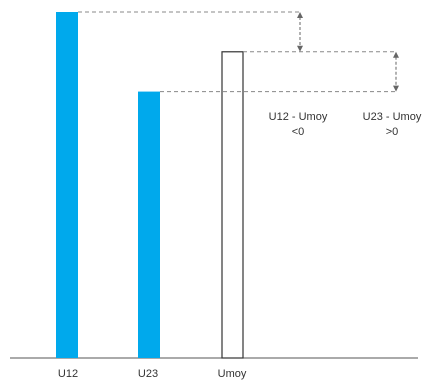 The width and height of the screenshot is (430, 382). I want to click on difference-arrow-u12-umoy, so click(300, 32).